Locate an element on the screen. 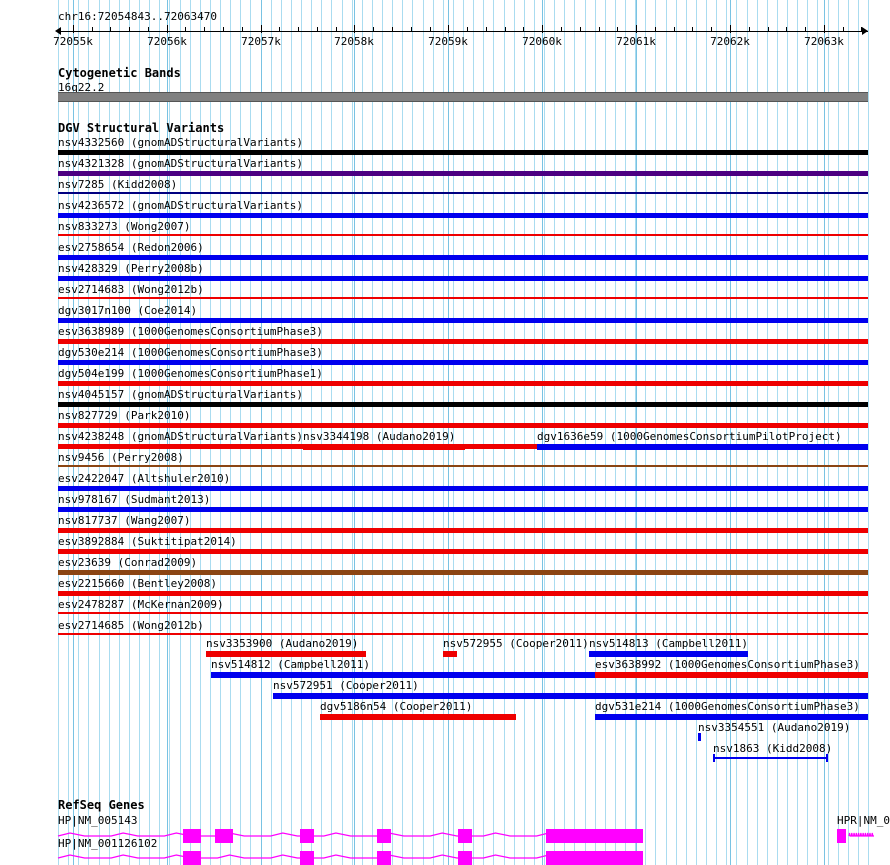 This screenshot has width=890, height=865. variant-track-row: esv2714685 (Wong2012b) is located at coordinates (445, 629).